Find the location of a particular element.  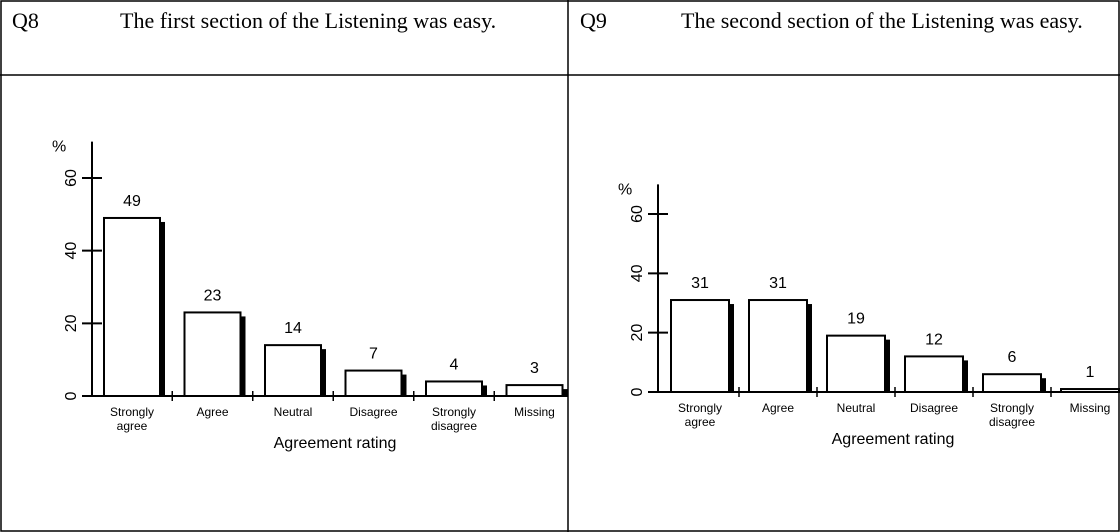

data-label: 3 is located at coordinates (534, 368).